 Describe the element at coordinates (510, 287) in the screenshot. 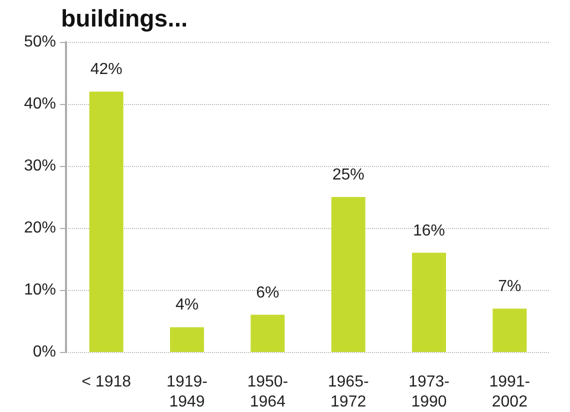

I see `data-label: 7%` at that location.